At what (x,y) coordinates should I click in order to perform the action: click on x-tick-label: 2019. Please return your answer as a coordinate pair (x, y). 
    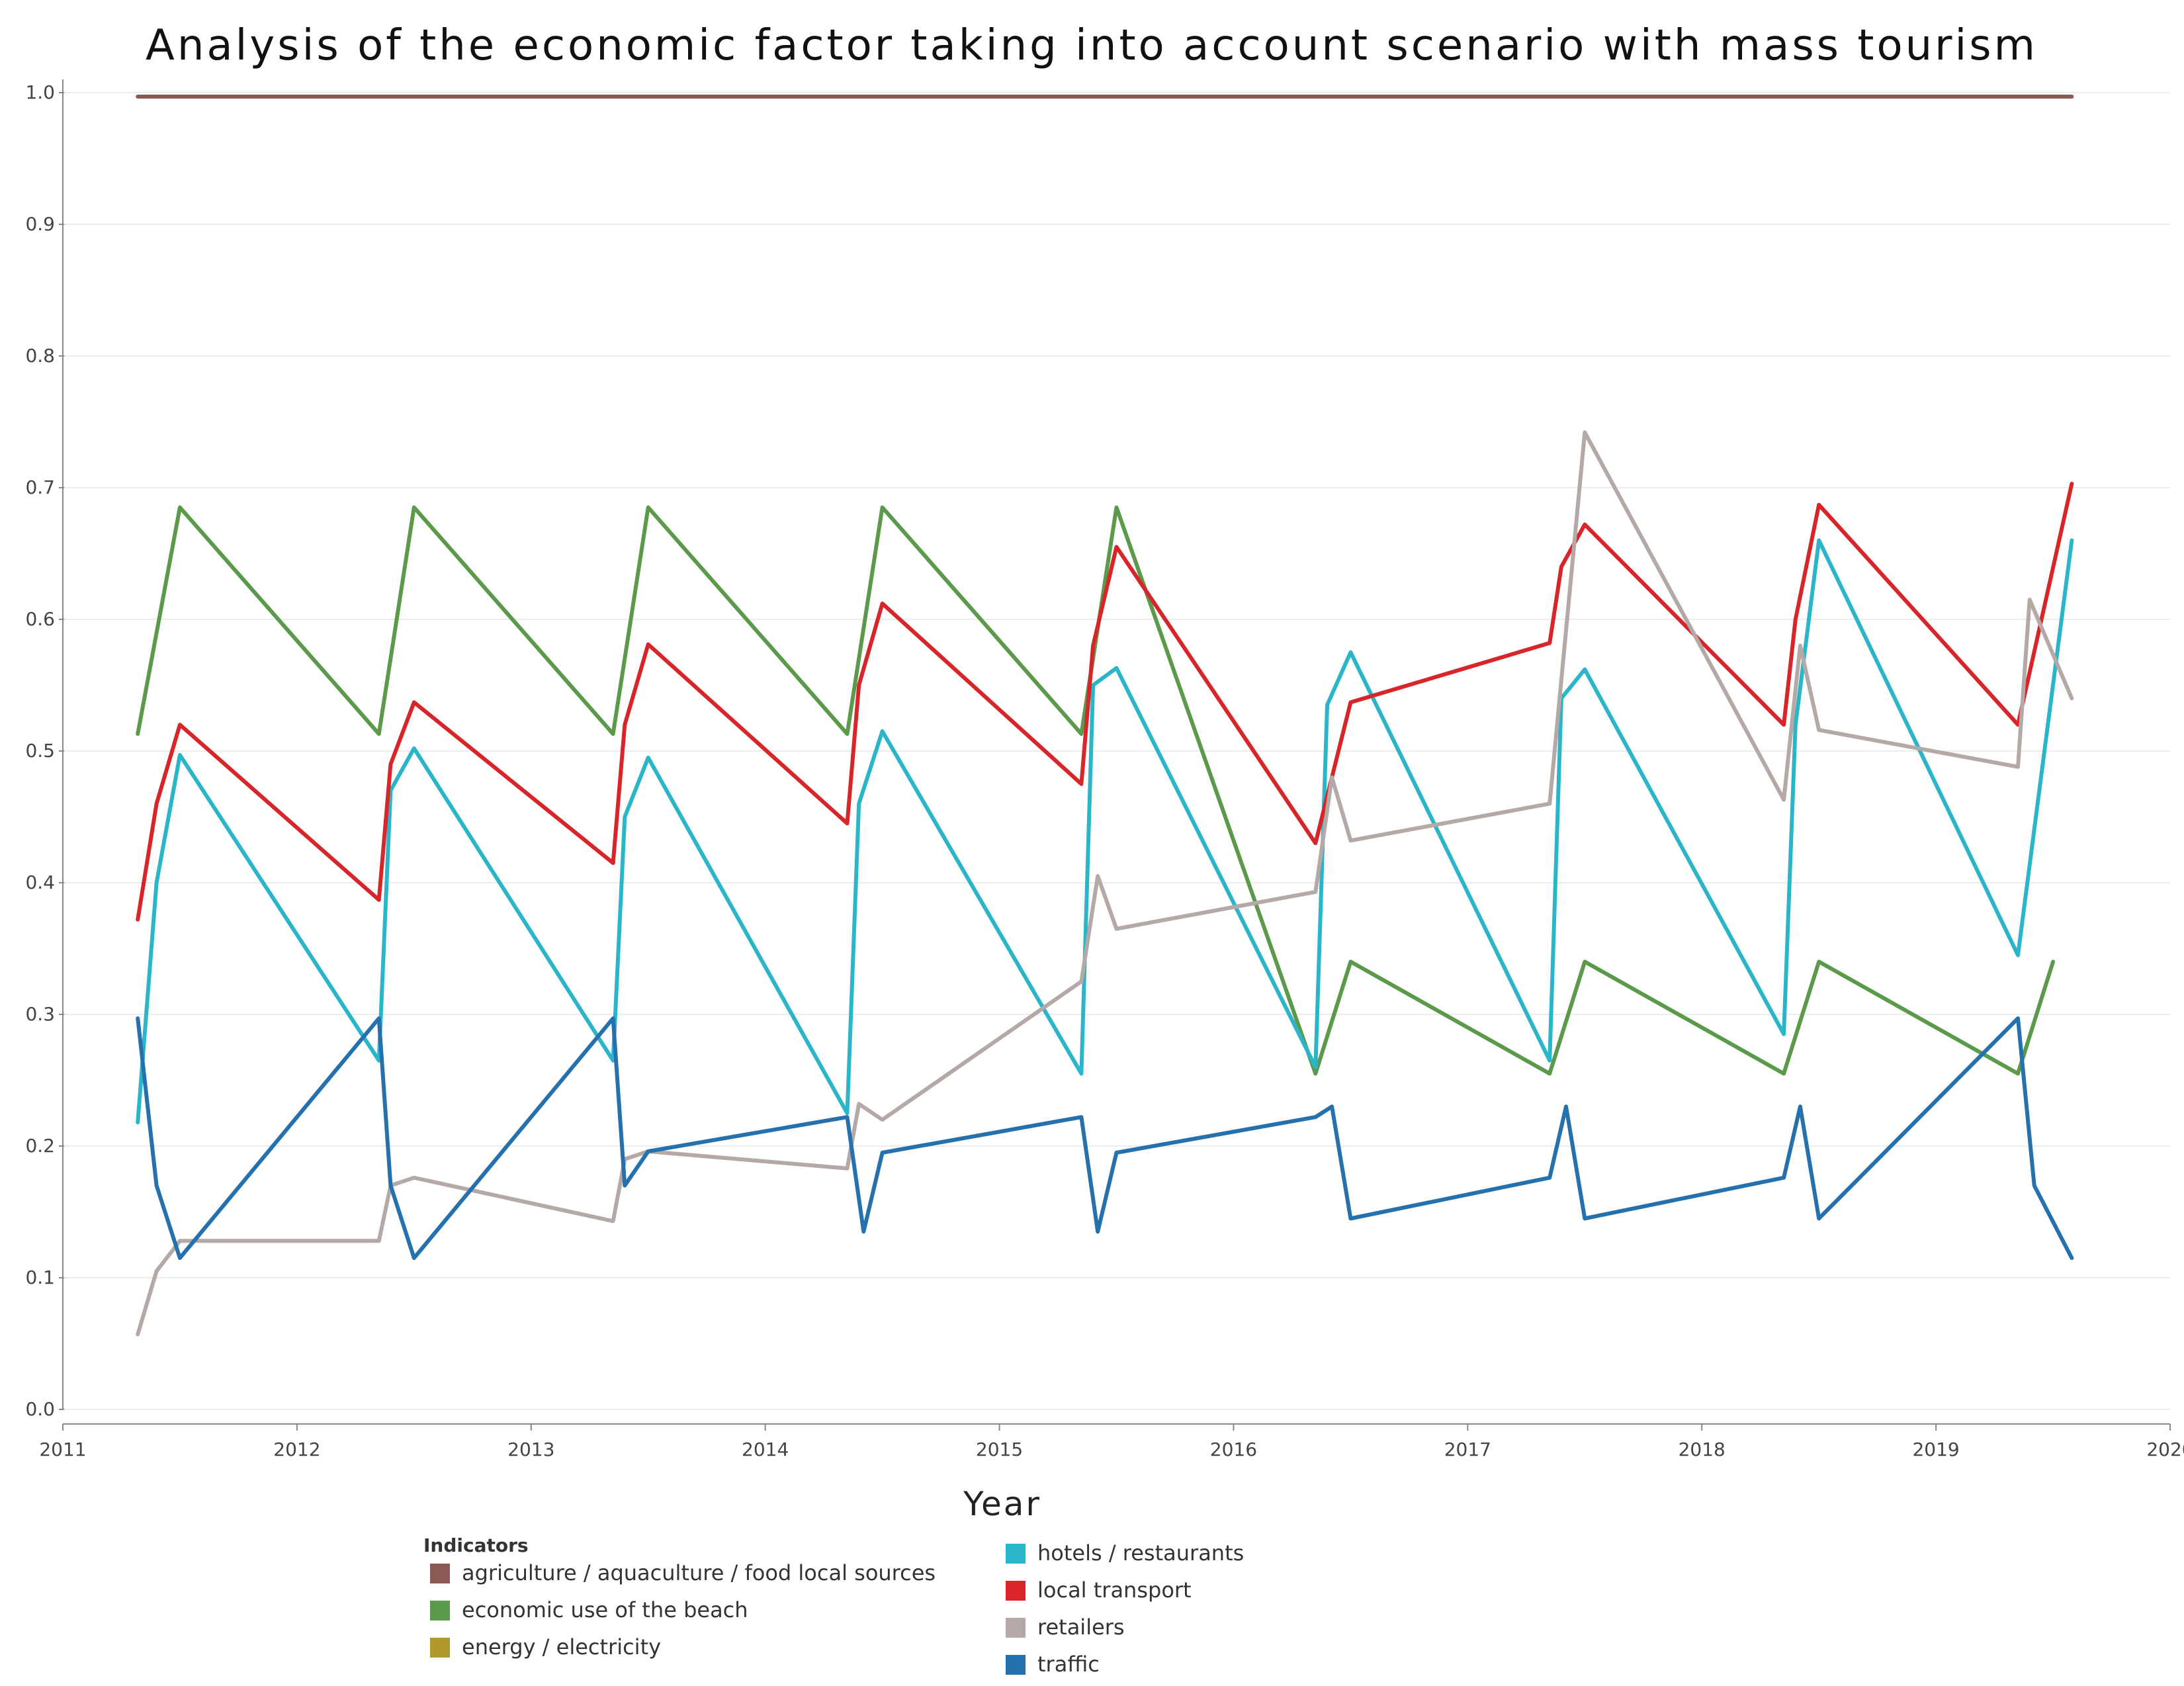
    Looking at the image, I should click on (1936, 1449).